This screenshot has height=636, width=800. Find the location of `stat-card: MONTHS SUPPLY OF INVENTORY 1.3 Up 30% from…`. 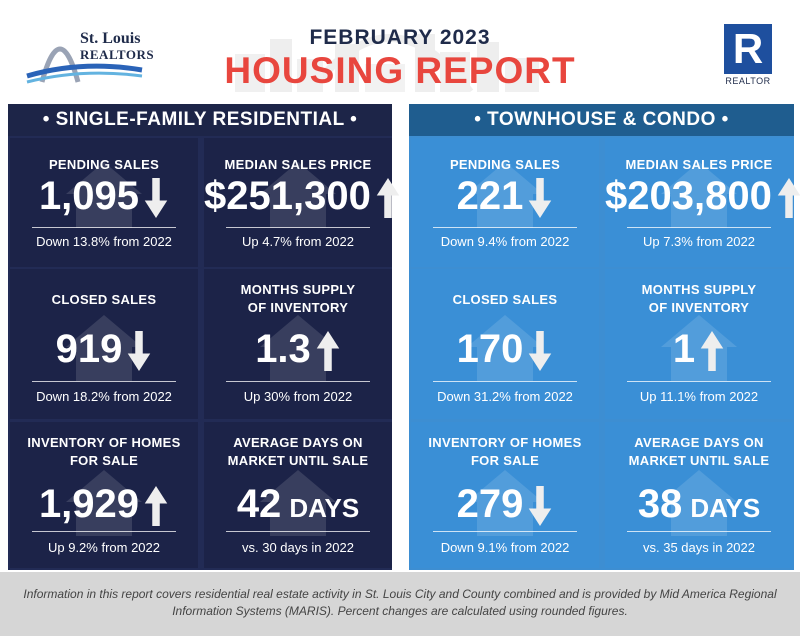

stat-card: MONTHS SUPPLY OF INVENTORY 1.3 Up 30% from… is located at coordinates (298, 344).